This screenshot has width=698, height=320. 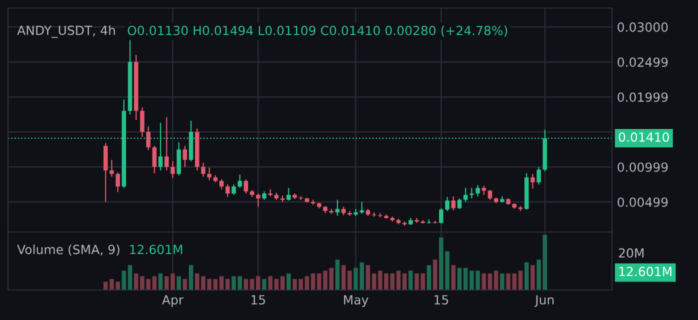 I want to click on x-tick-label: Apr, so click(x=173, y=301).